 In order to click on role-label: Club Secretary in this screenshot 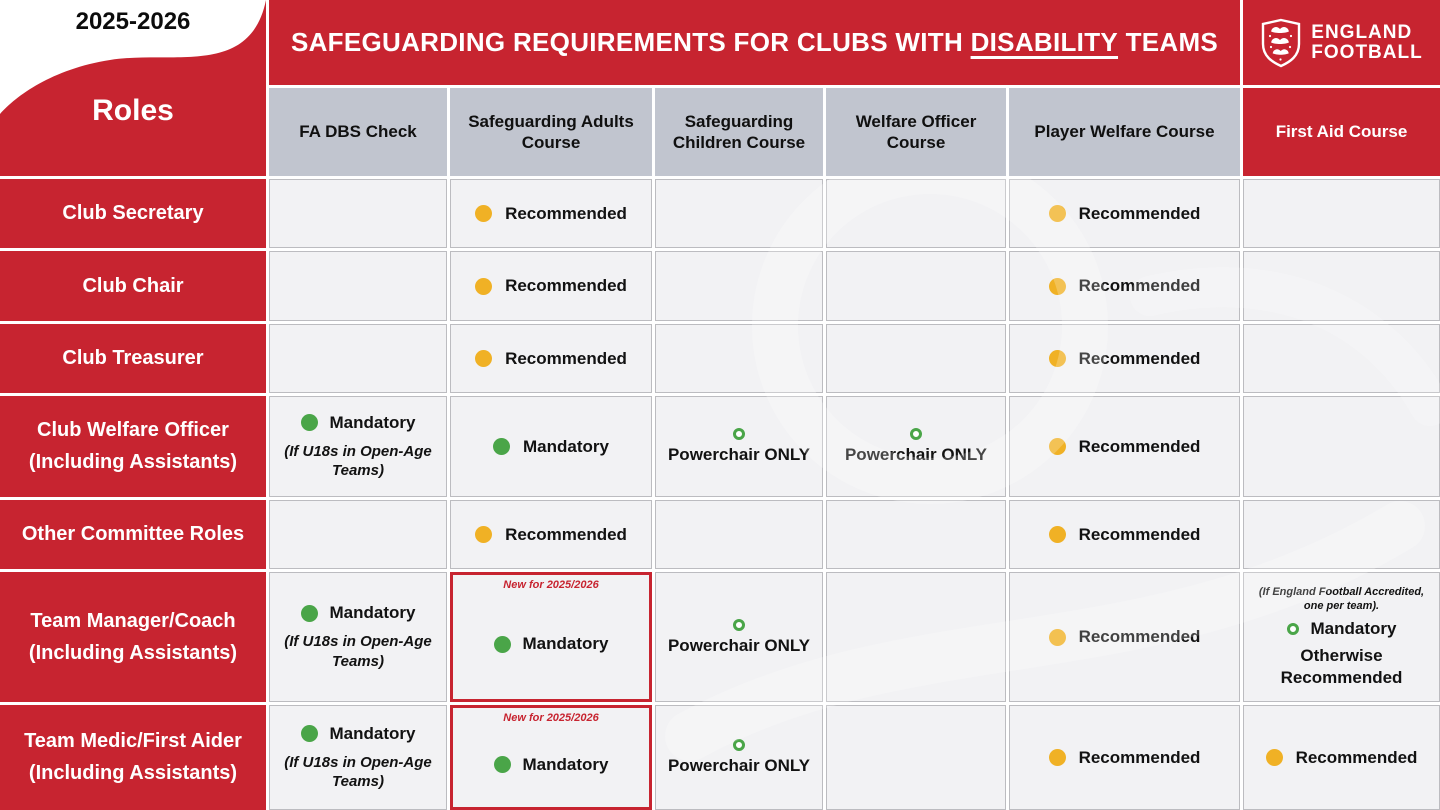, I will do `click(133, 213)`.